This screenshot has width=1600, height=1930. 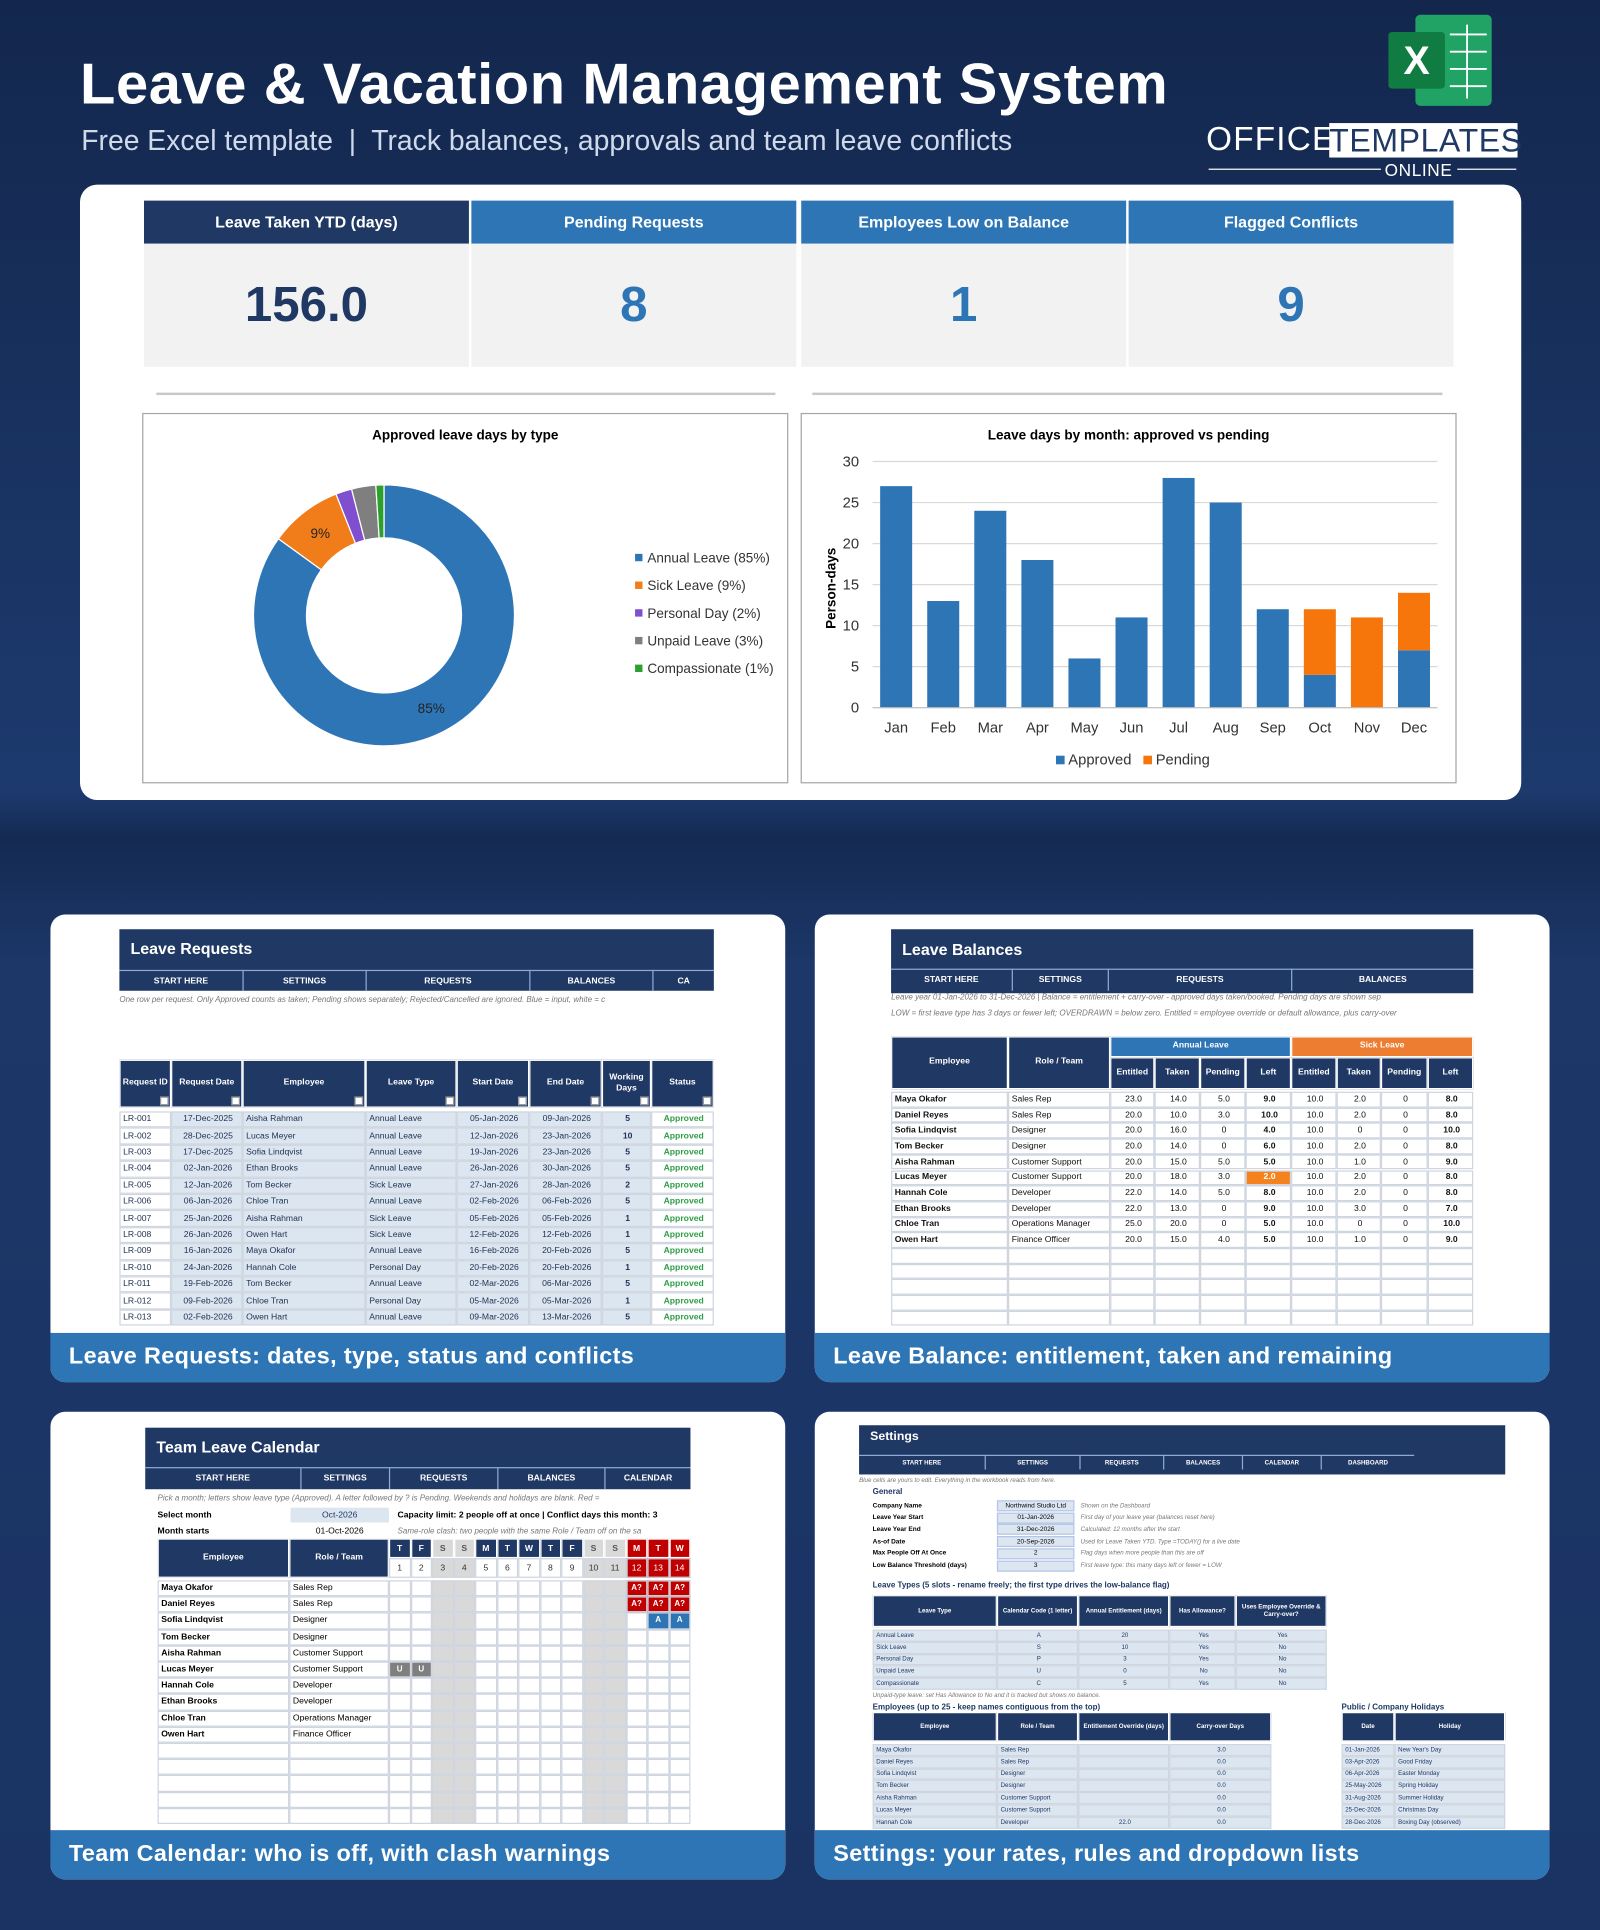 What do you see at coordinates (1177, 1177) in the screenshot?
I see `table-cell: 18.0` at bounding box center [1177, 1177].